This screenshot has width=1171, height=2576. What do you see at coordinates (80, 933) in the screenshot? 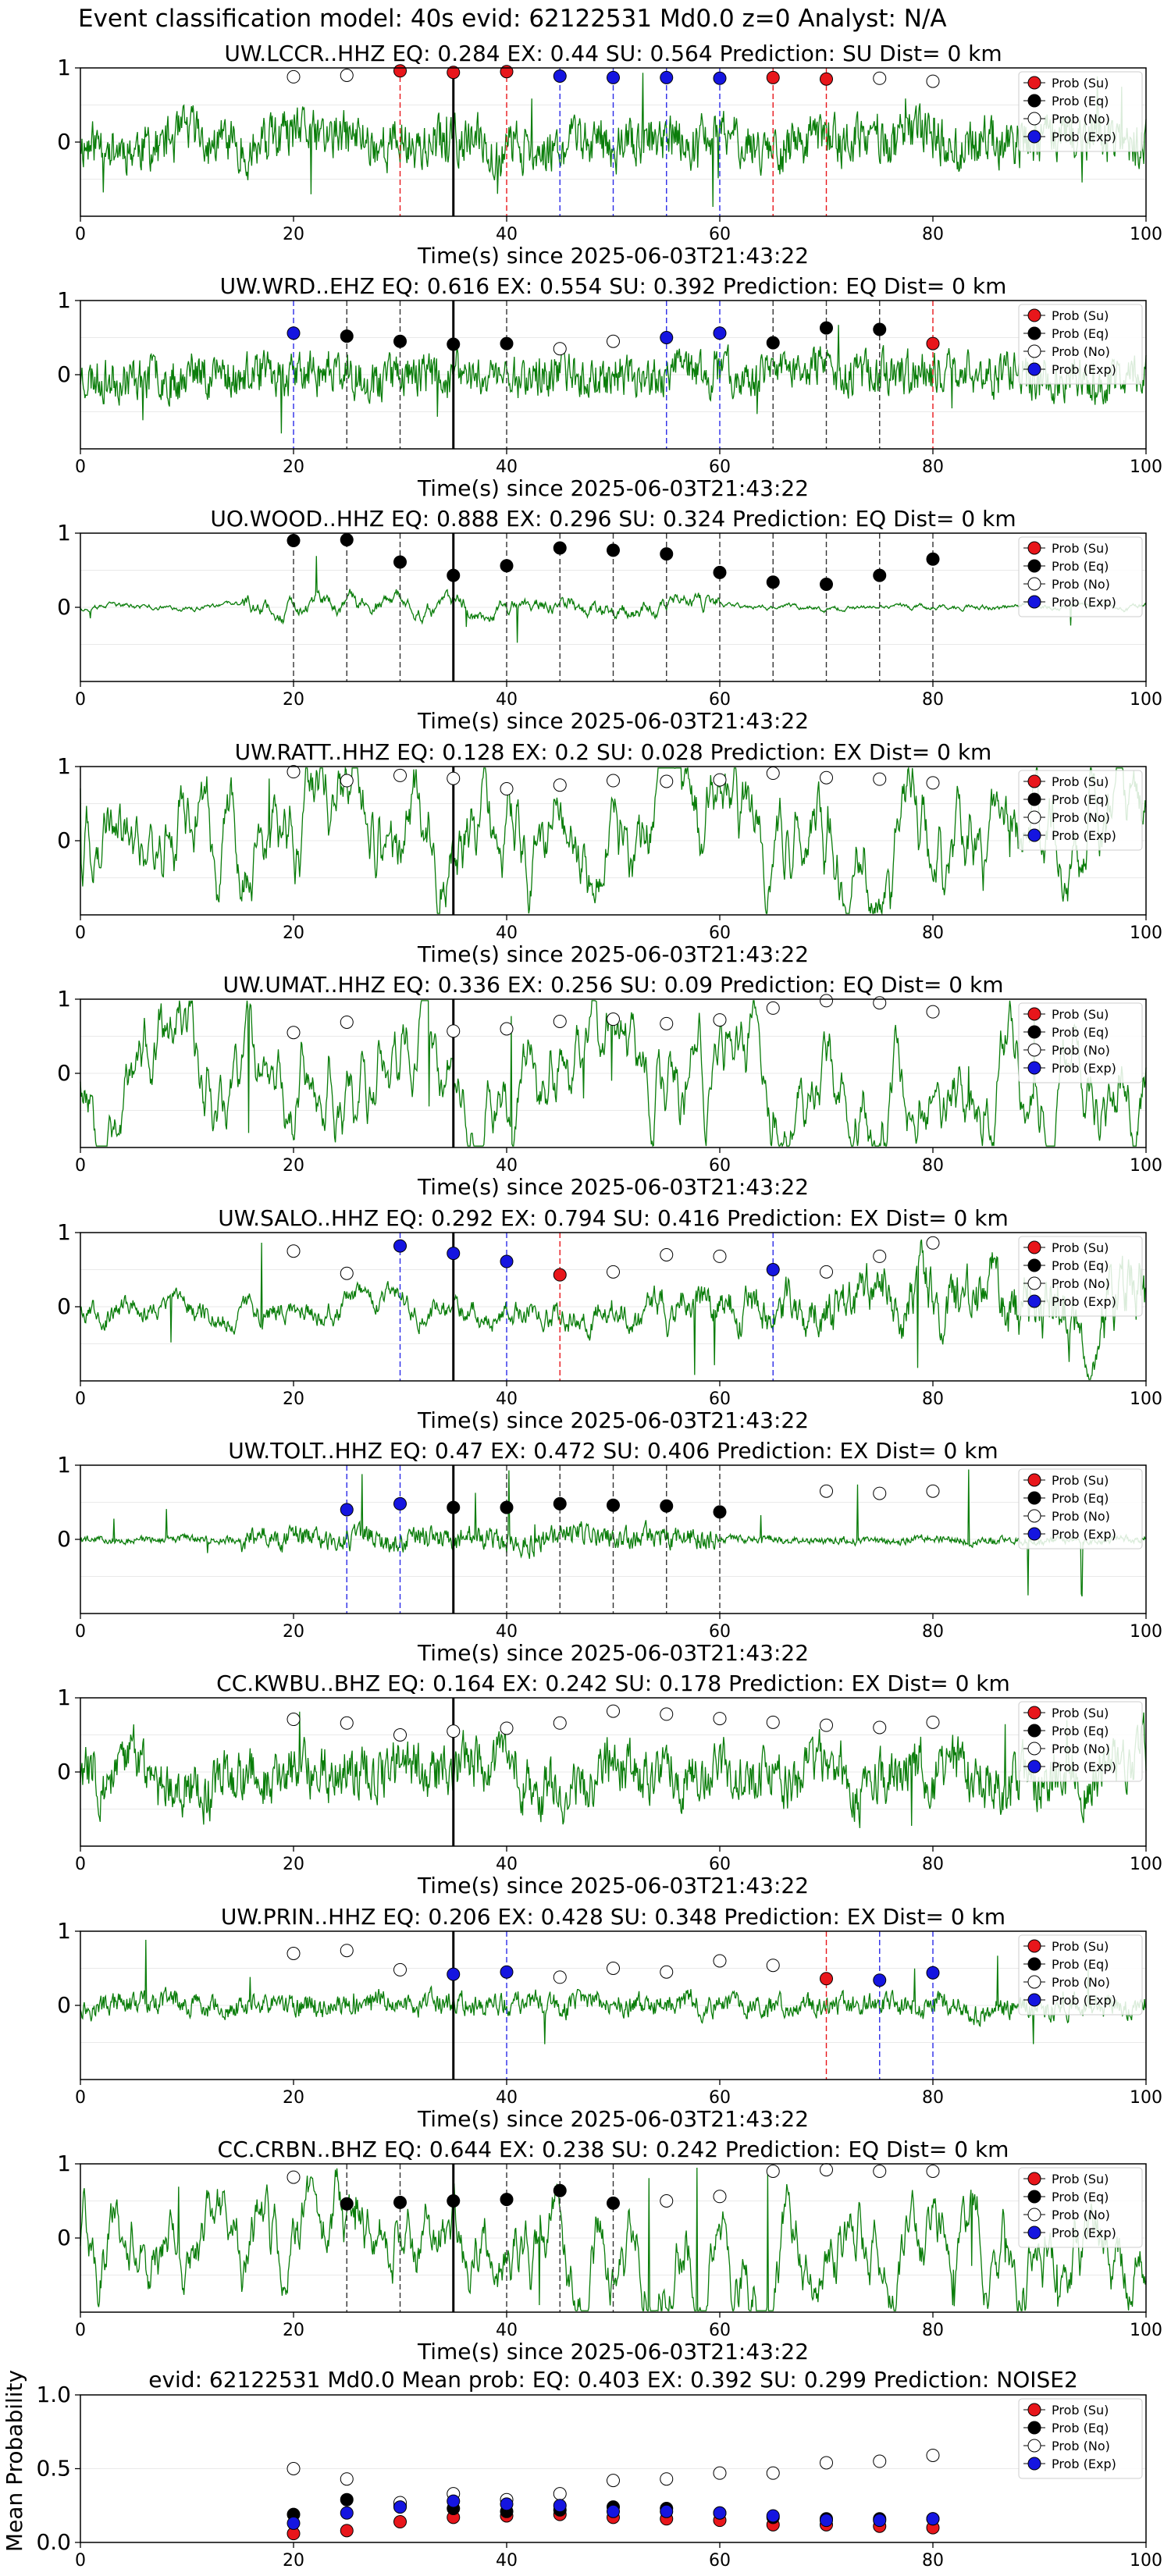
I see `x-tick-label: 0` at bounding box center [80, 933].